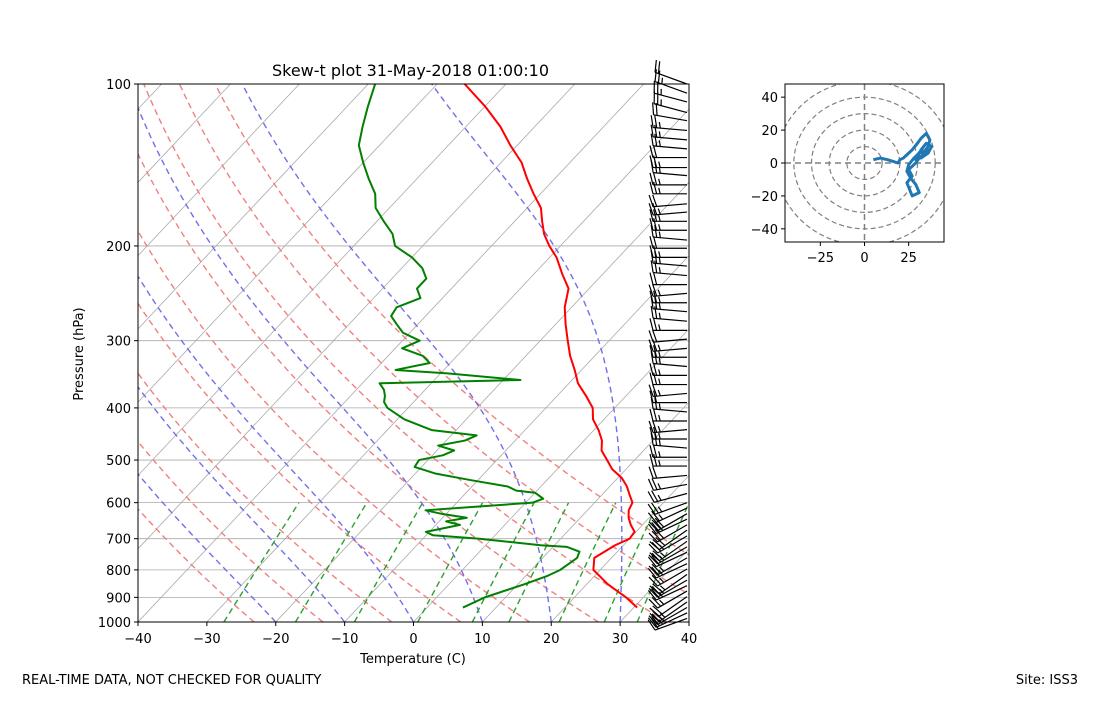  I want to click on x-tick-label: 0, so click(413, 639).